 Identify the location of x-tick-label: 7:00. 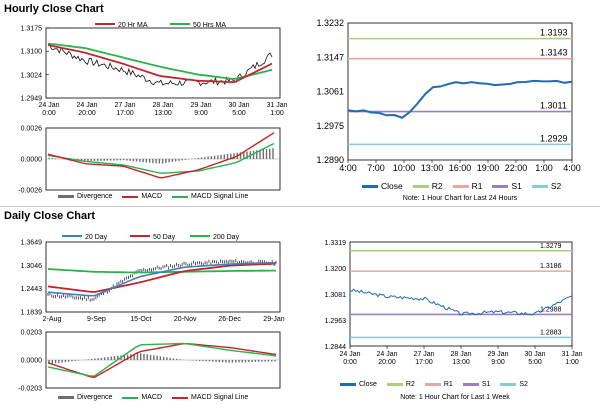
(376, 168).